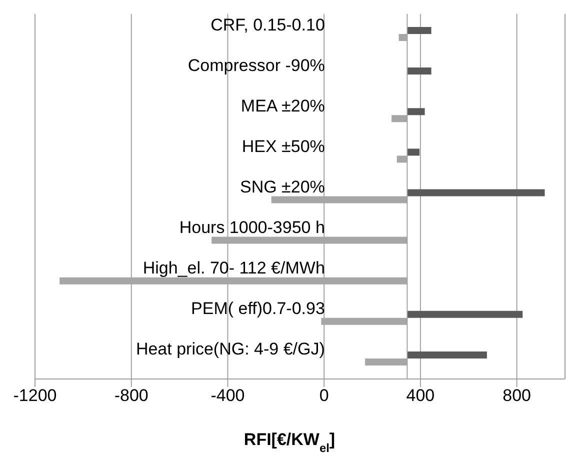 This screenshot has height=457, width=566. What do you see at coordinates (282, 106) in the screenshot?
I see `y-tick-label: MEA ±20%` at bounding box center [282, 106].